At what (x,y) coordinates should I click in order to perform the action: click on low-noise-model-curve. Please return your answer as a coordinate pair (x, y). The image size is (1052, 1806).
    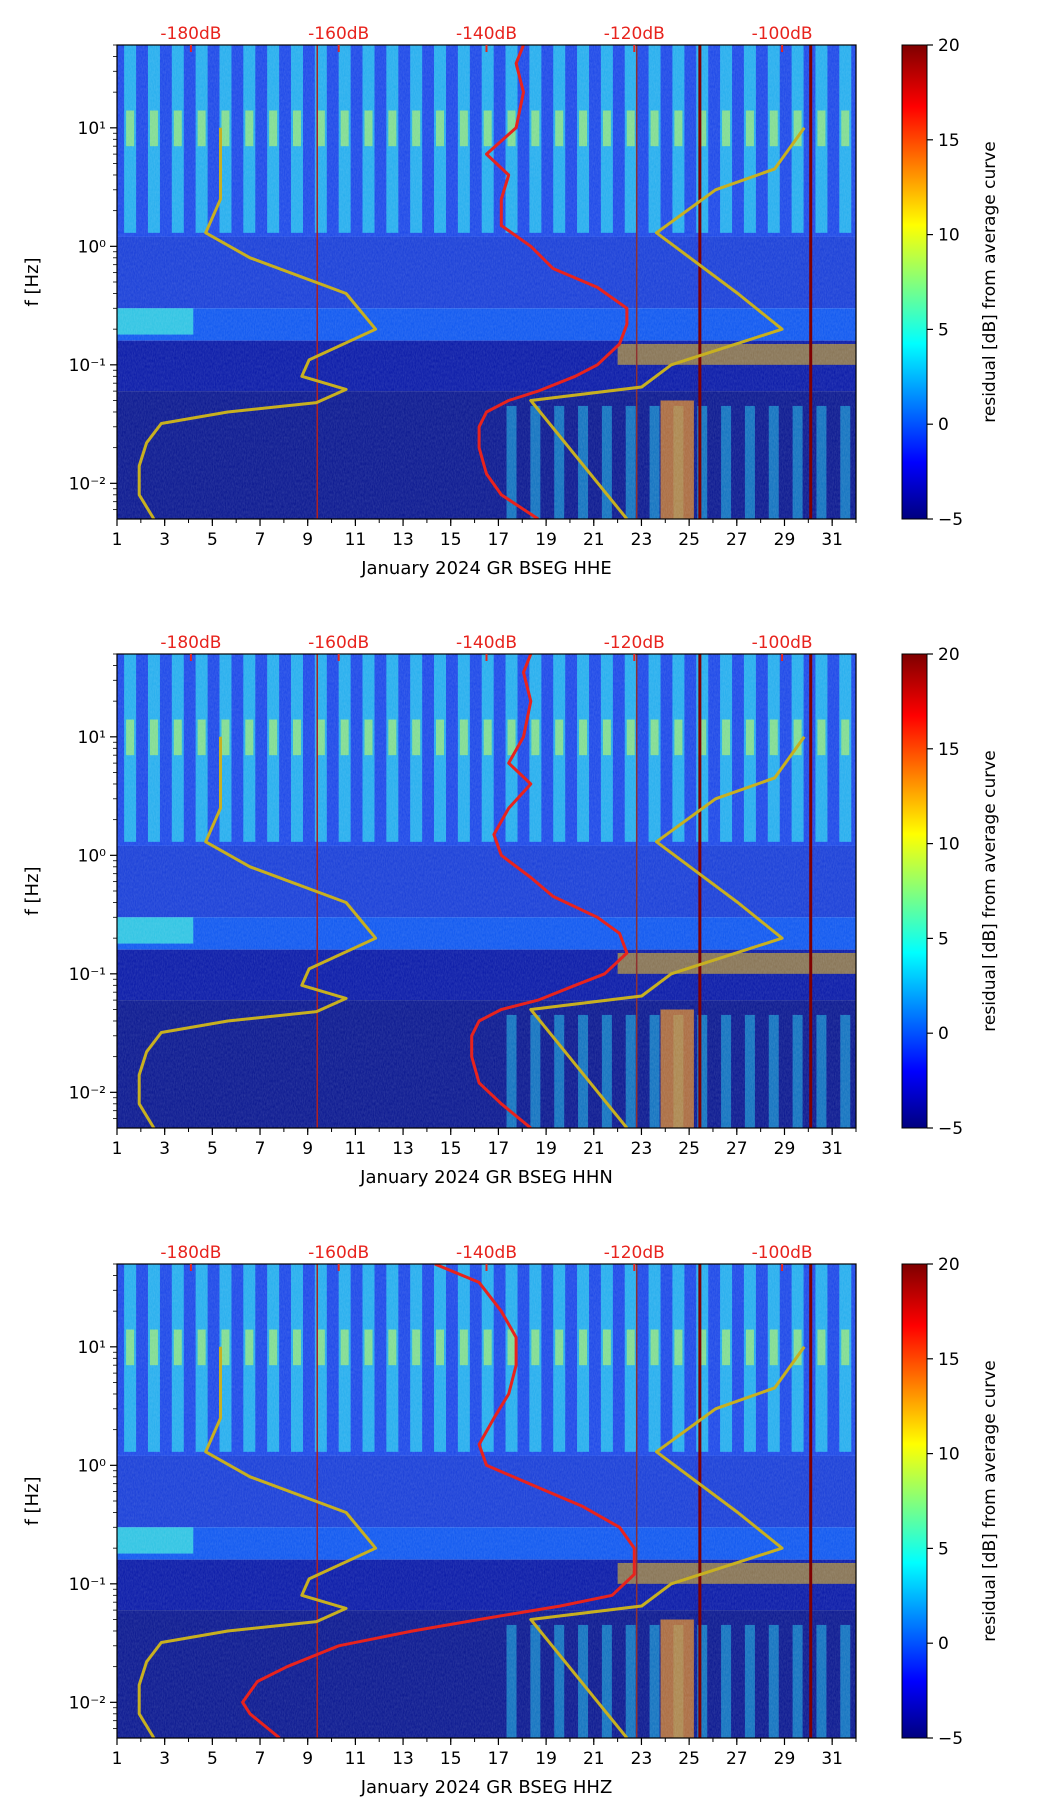
    Looking at the image, I should click on (257, 932).